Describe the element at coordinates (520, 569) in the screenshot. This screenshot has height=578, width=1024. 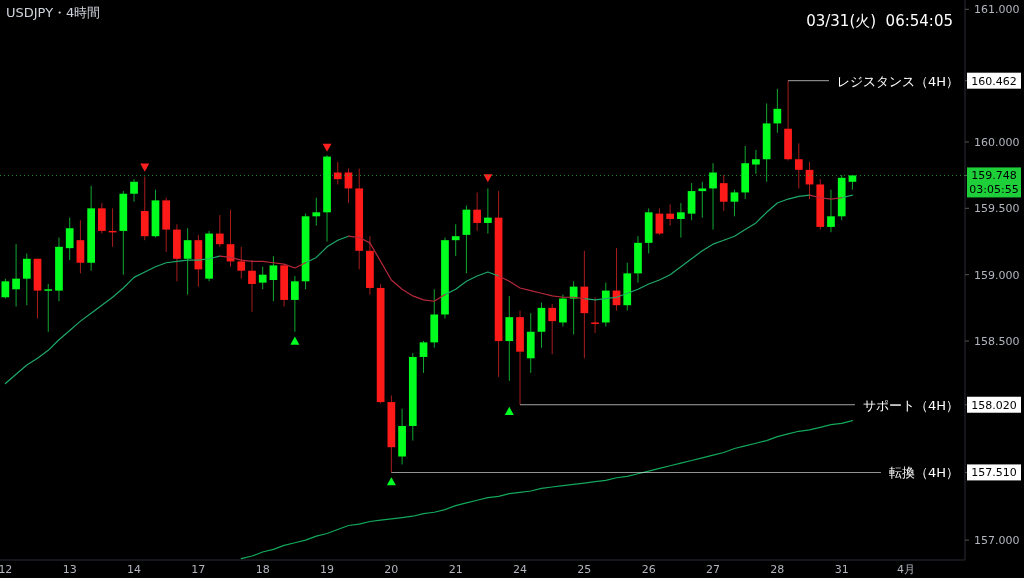
I see `x-tick-label: 24` at that location.